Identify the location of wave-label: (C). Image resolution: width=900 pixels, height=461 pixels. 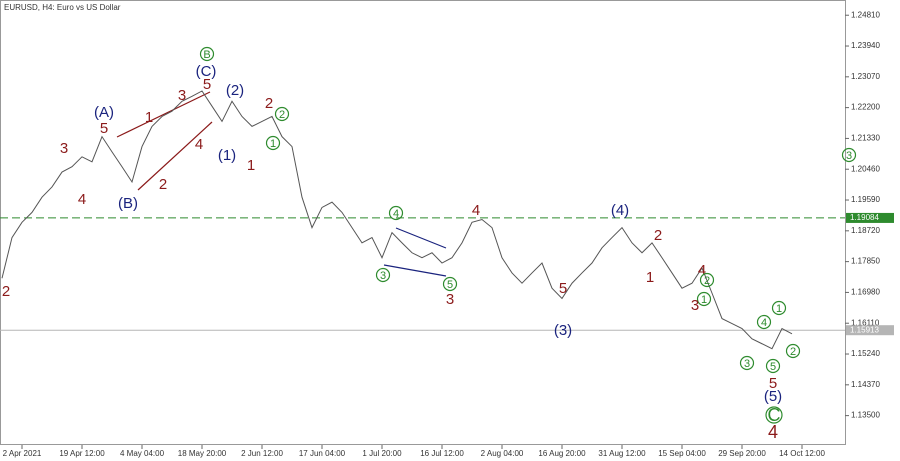
(206, 71).